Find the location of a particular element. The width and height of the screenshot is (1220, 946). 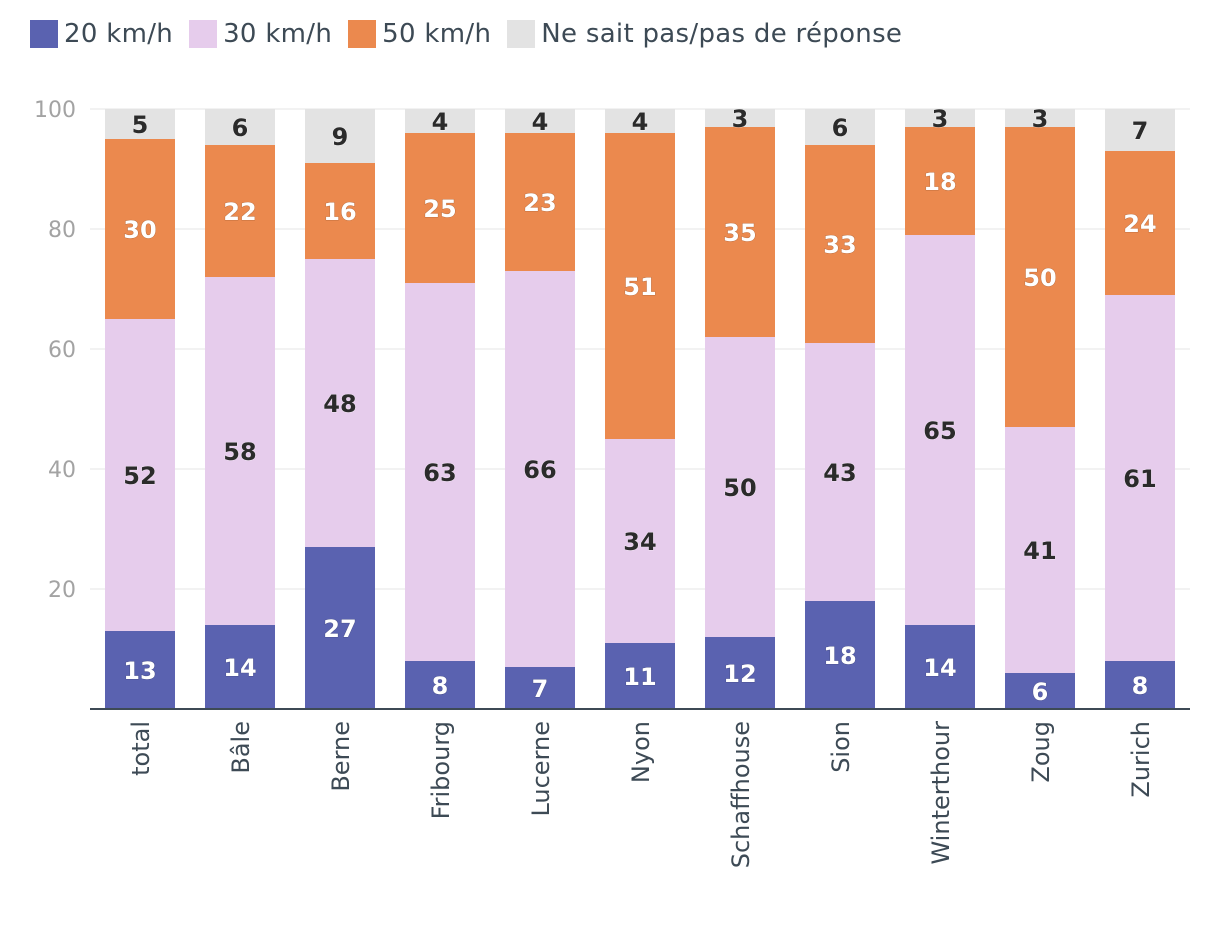

x-category-label-0: total is located at coordinates (141, 748).